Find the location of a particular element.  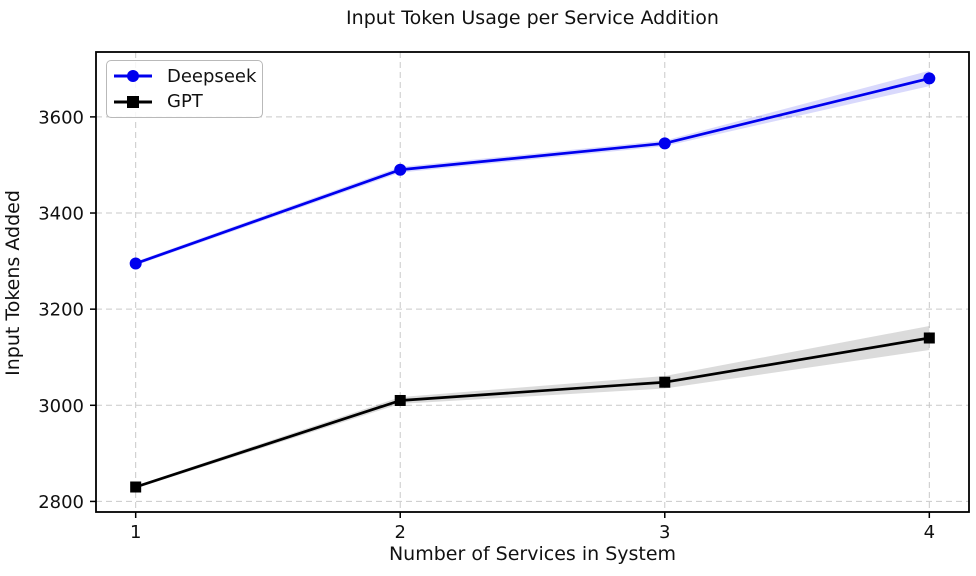

legend-item-gpt: GPT is located at coordinates (183, 102).